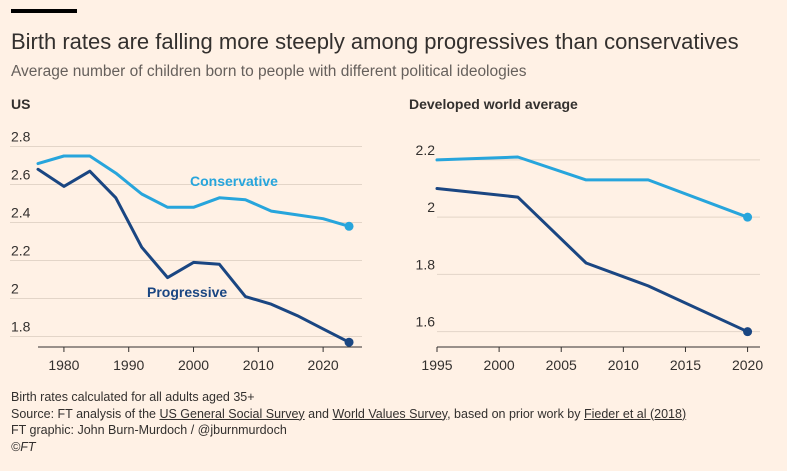  What do you see at coordinates (635, 413) in the screenshot?
I see `source-link-fieder: Fieder et al (2018)` at bounding box center [635, 413].